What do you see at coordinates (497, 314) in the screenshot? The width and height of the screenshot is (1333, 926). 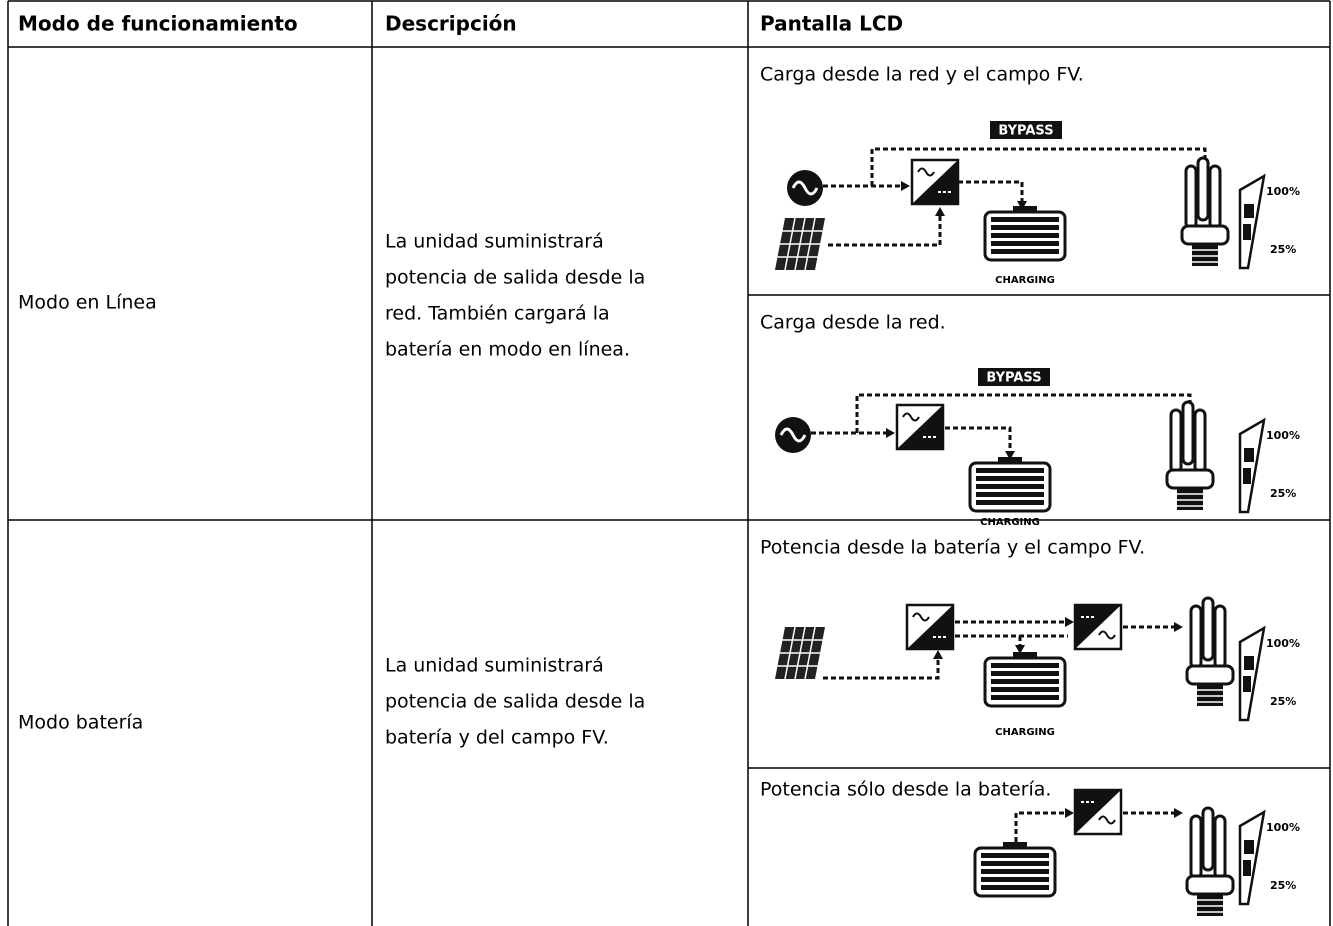 I see `description-line: red. También cargará la` at bounding box center [497, 314].